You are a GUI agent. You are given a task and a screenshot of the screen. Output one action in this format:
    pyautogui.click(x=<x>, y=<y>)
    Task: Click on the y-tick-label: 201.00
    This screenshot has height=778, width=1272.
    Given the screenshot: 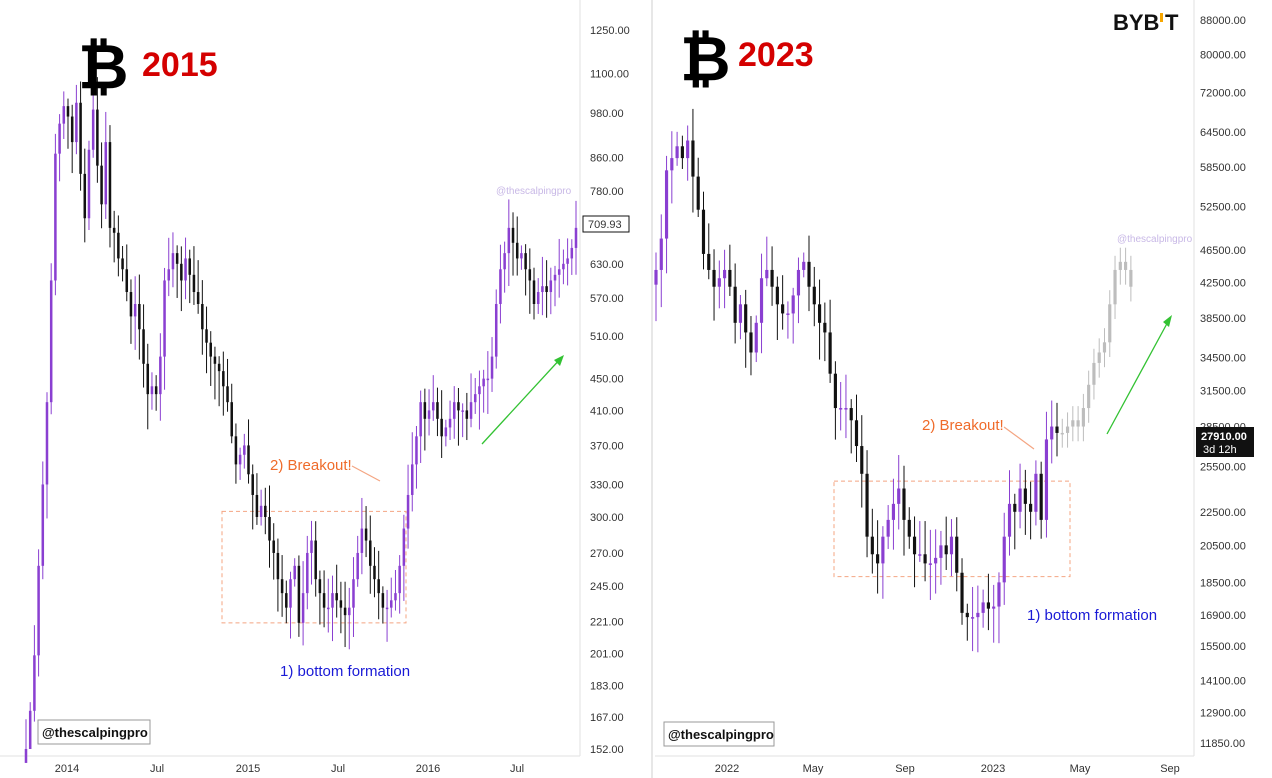 What is the action you would take?
    pyautogui.click(x=607, y=655)
    